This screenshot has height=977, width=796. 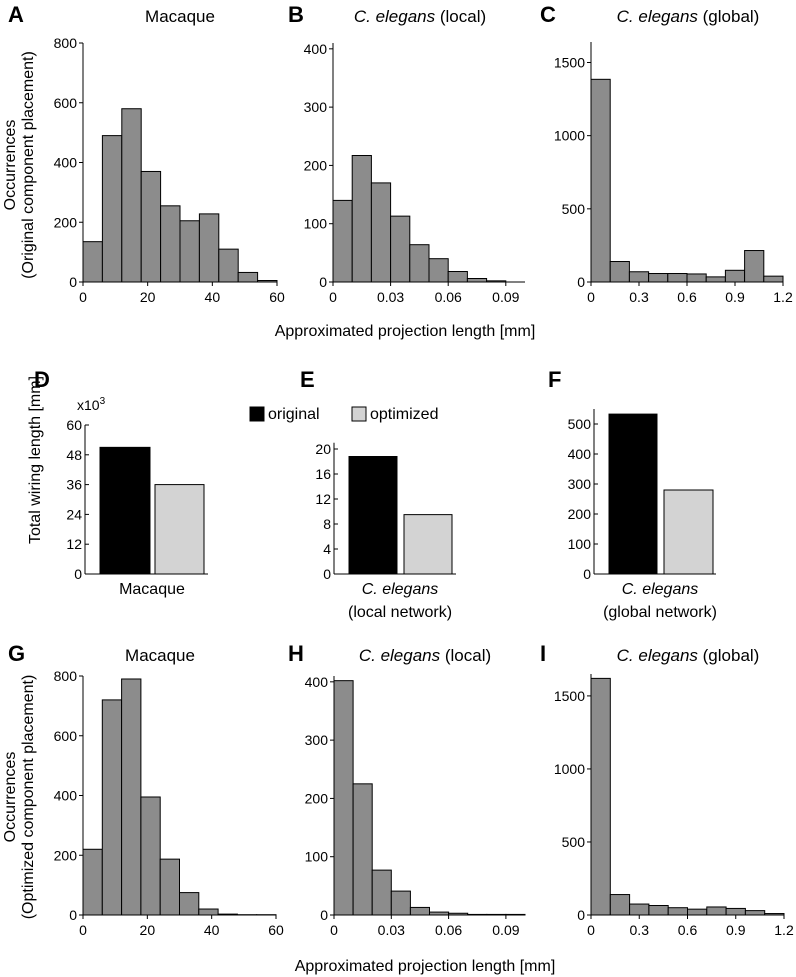 What do you see at coordinates (688, 532) in the screenshot?
I see `bar-optimized` at bounding box center [688, 532].